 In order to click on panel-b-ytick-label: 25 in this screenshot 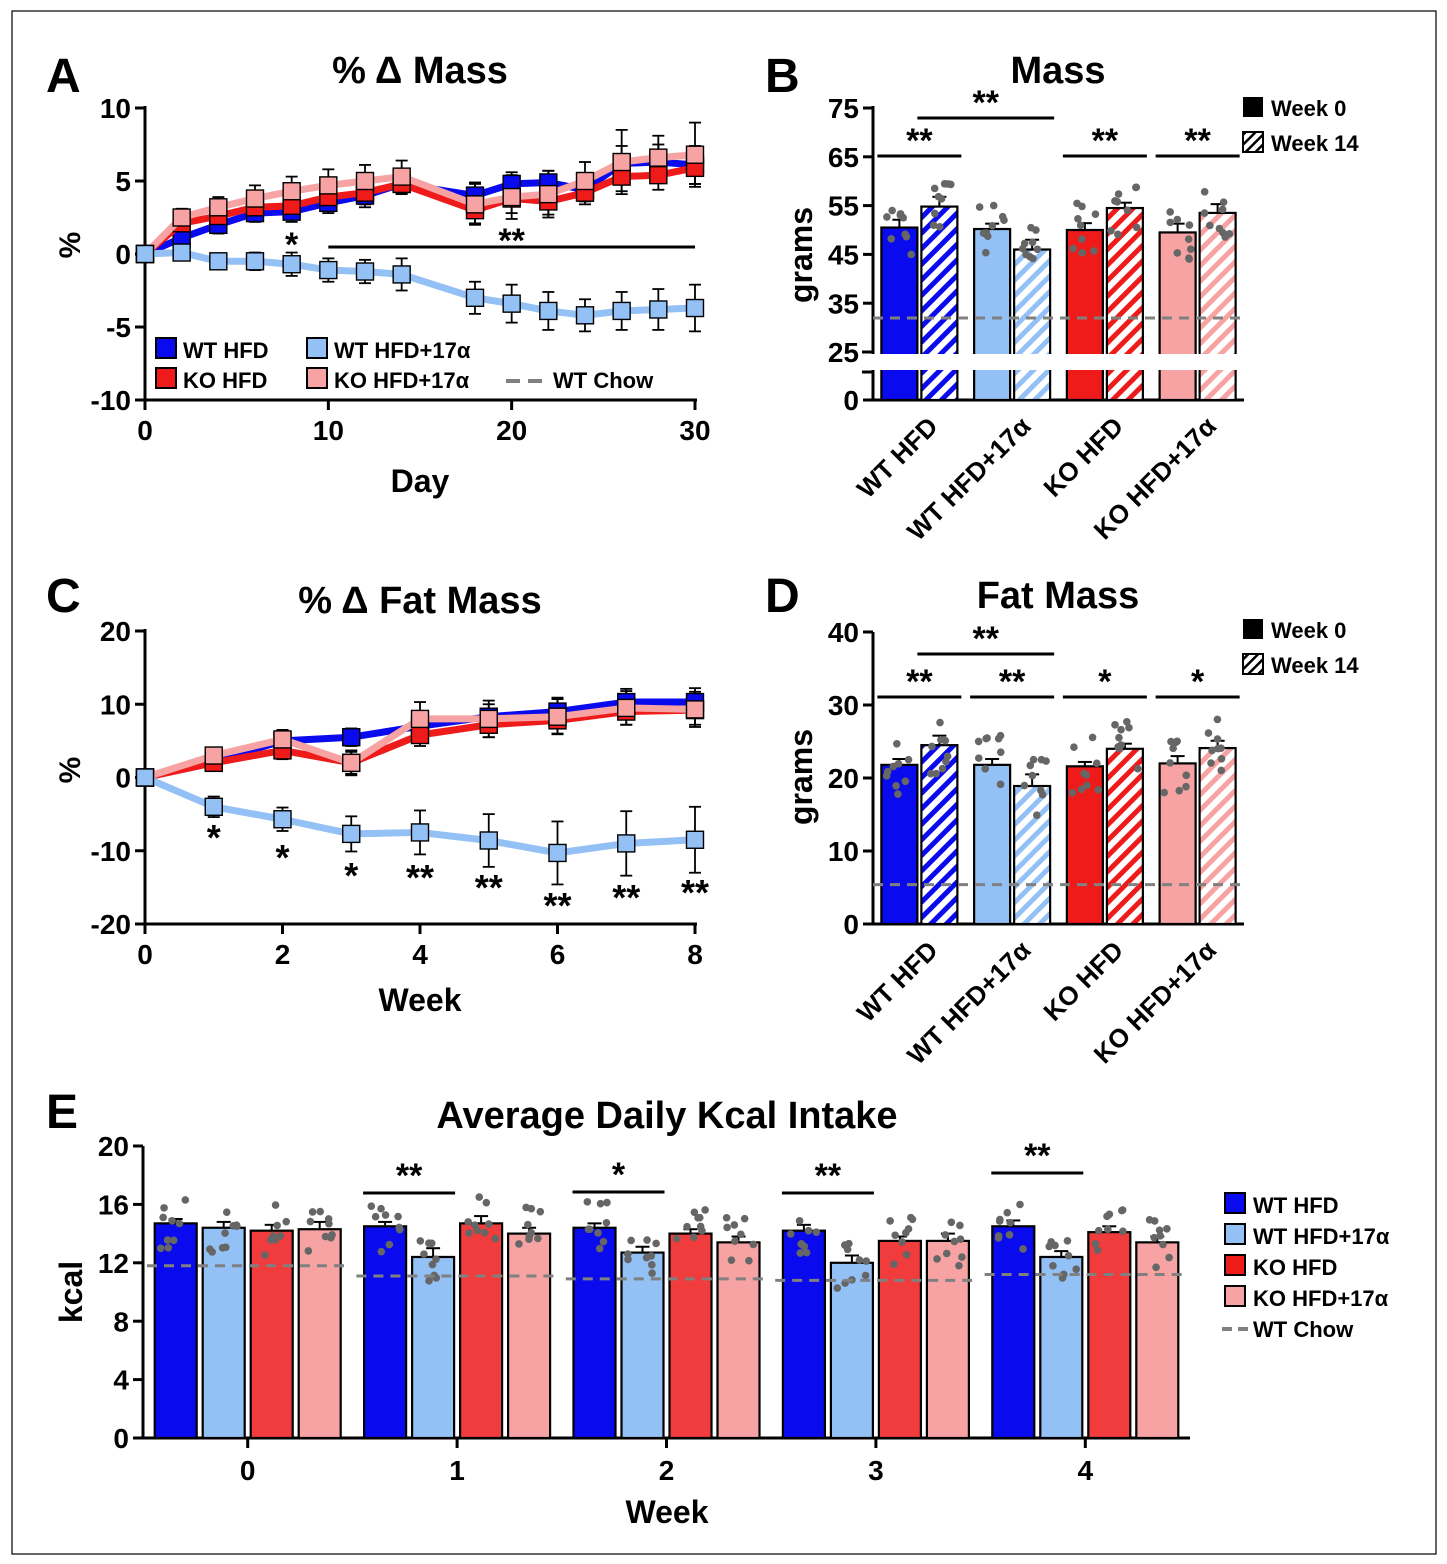, I will do `click(843, 352)`.